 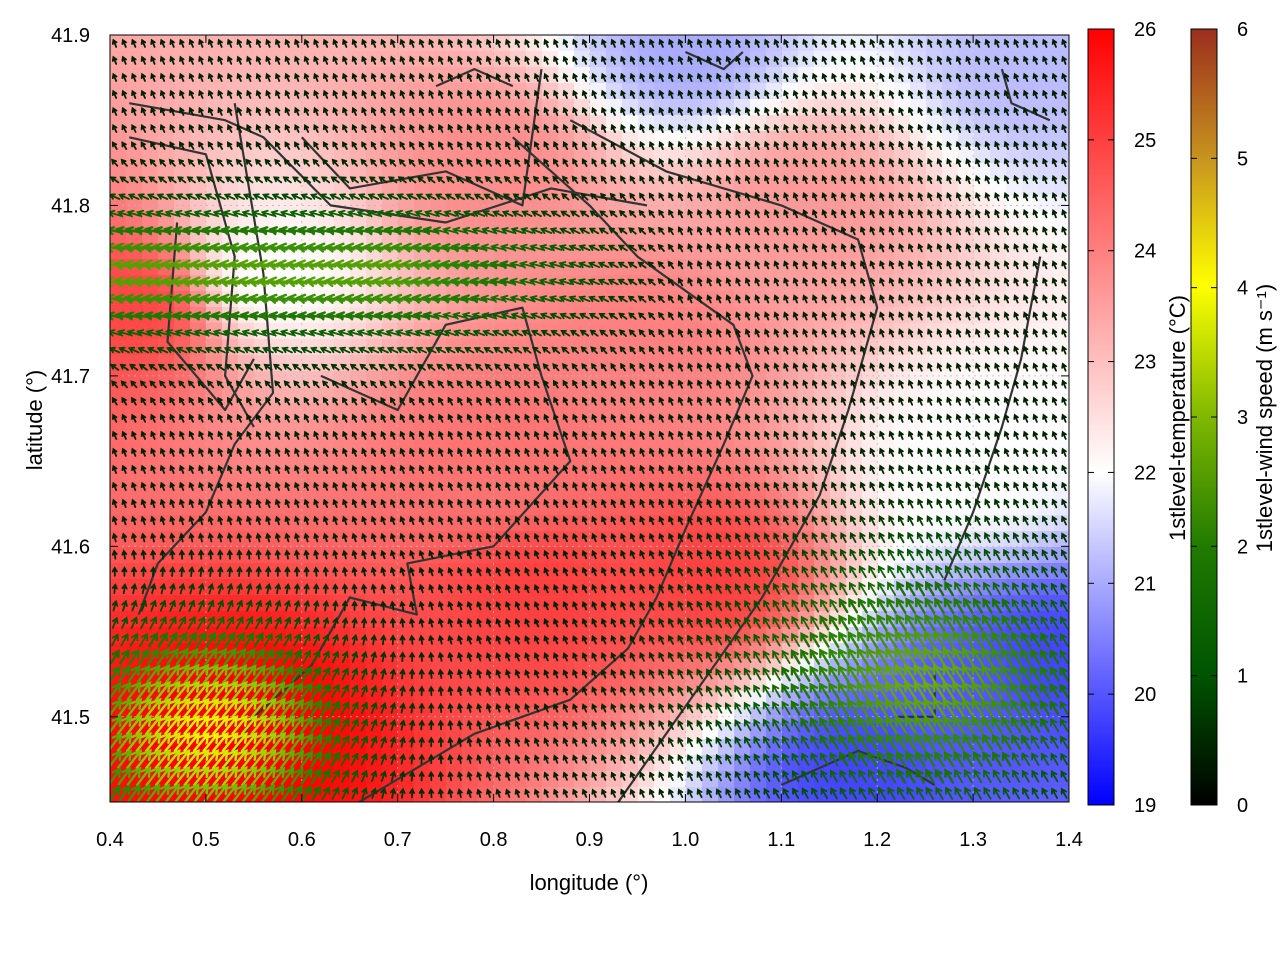 What do you see at coordinates (421, 137) in the screenshot?
I see `contour-line` at bounding box center [421, 137].